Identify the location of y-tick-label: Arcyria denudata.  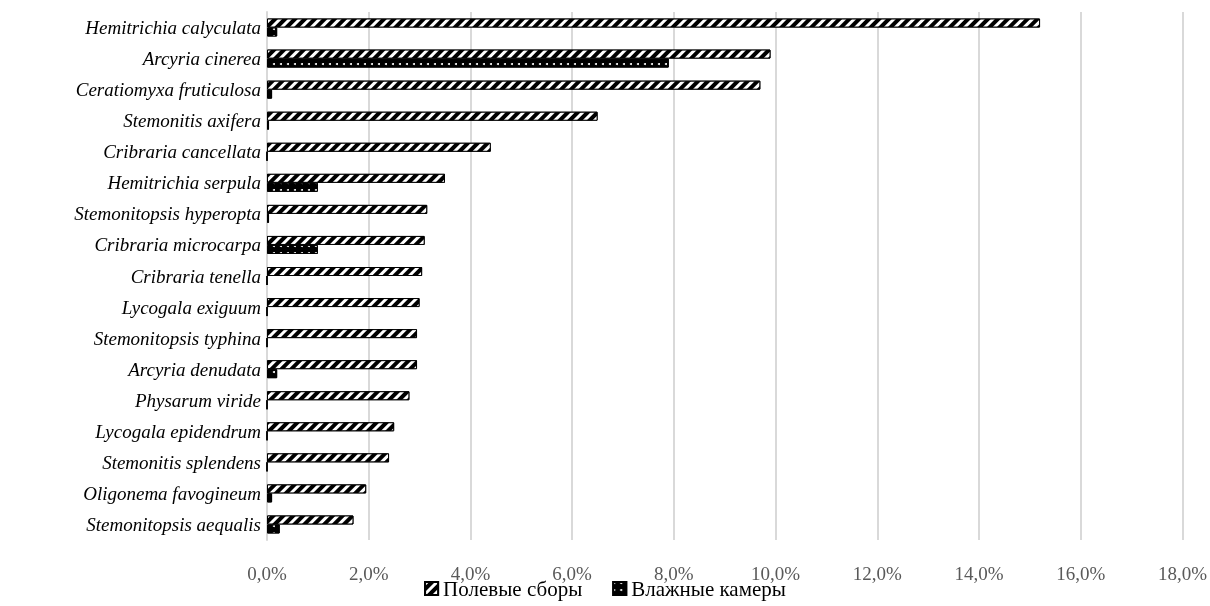
(193, 369).